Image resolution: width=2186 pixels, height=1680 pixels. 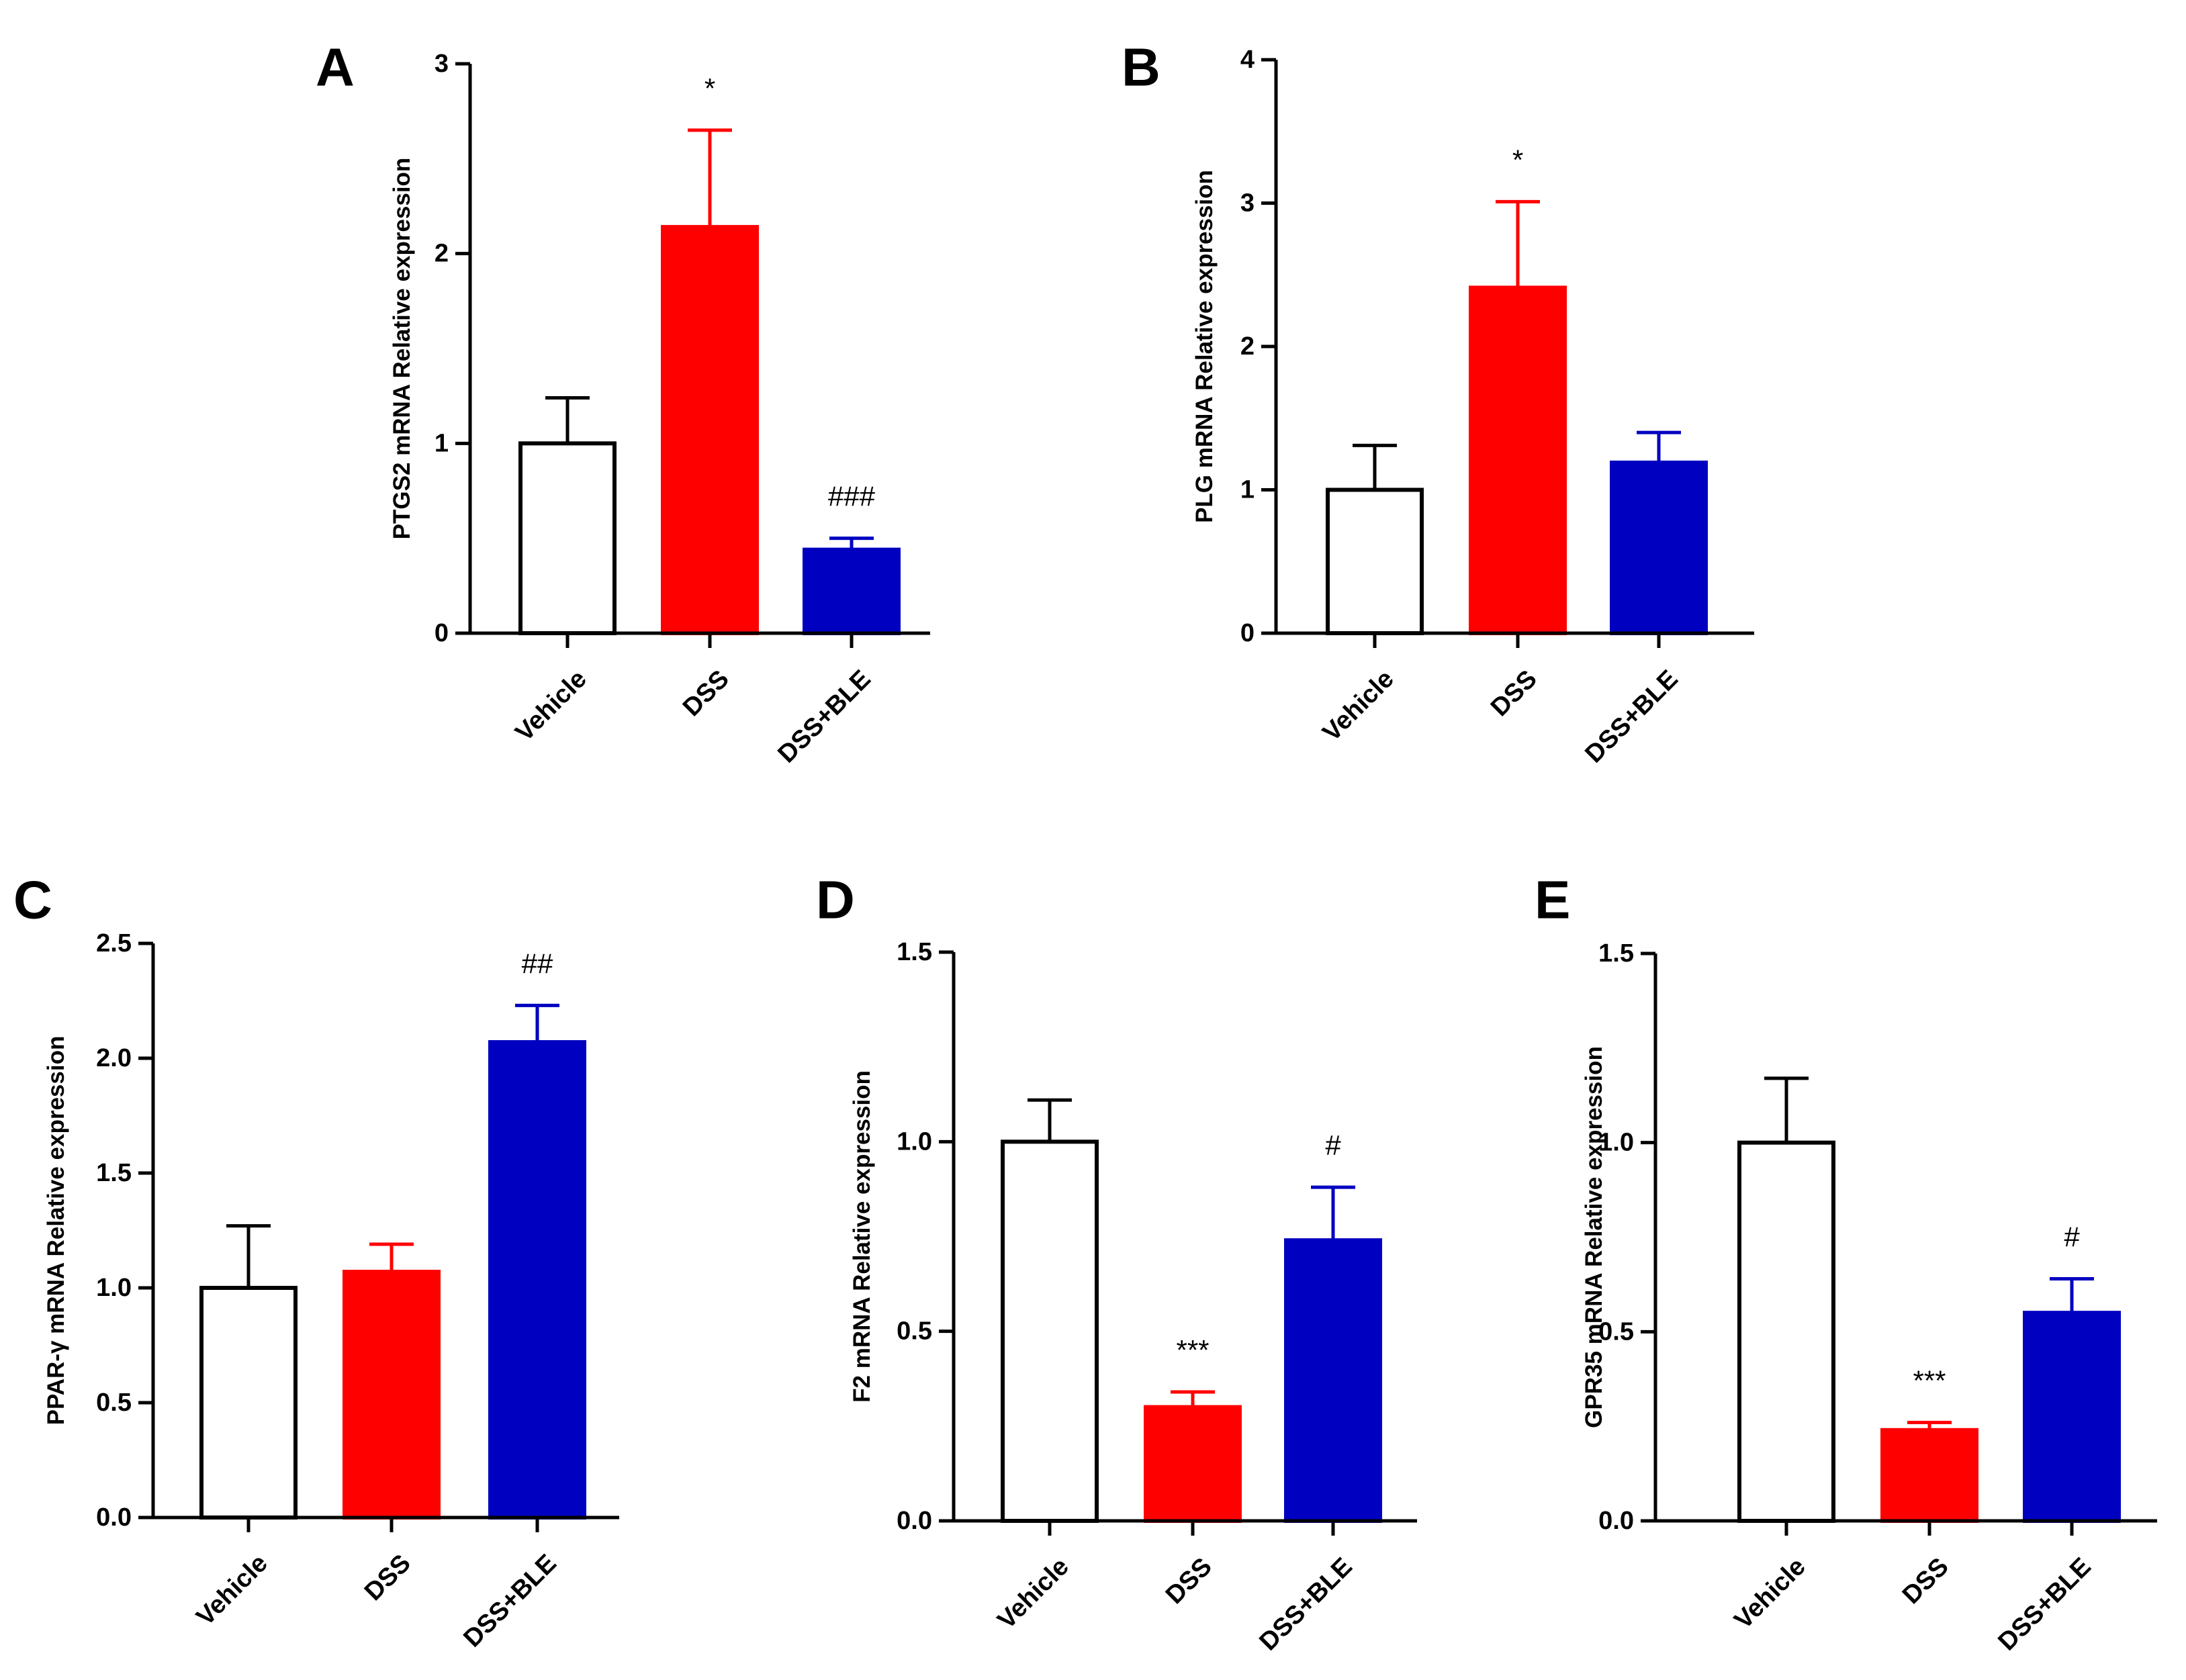 I want to click on y-tick-label: 2.5, so click(x=114, y=944).